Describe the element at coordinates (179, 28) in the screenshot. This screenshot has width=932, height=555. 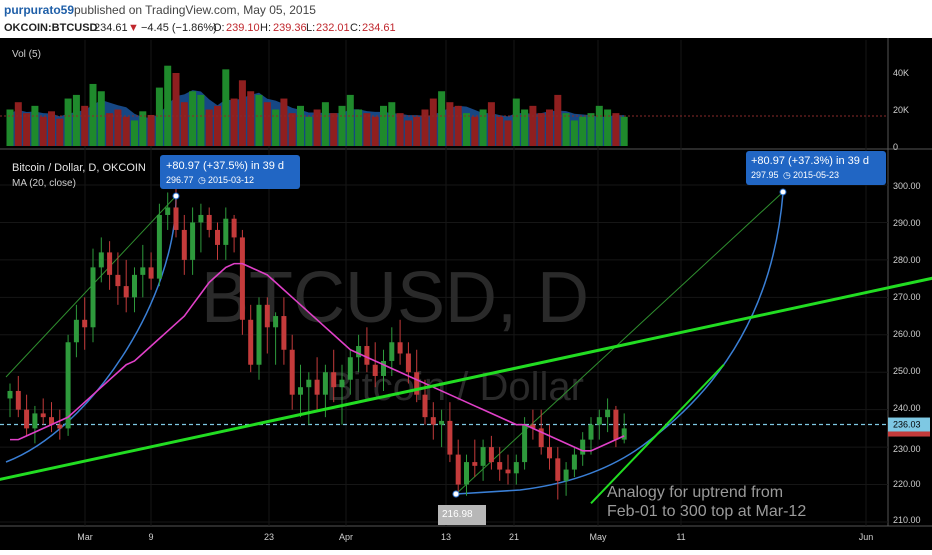
I see `change-value: −4.45 (−1.86%)` at that location.